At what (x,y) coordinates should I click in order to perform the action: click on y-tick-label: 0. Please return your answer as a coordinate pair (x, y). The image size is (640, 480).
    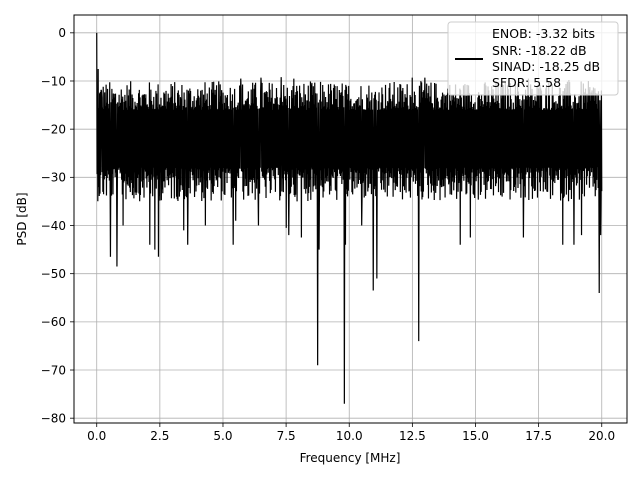
    Looking at the image, I should click on (62, 33).